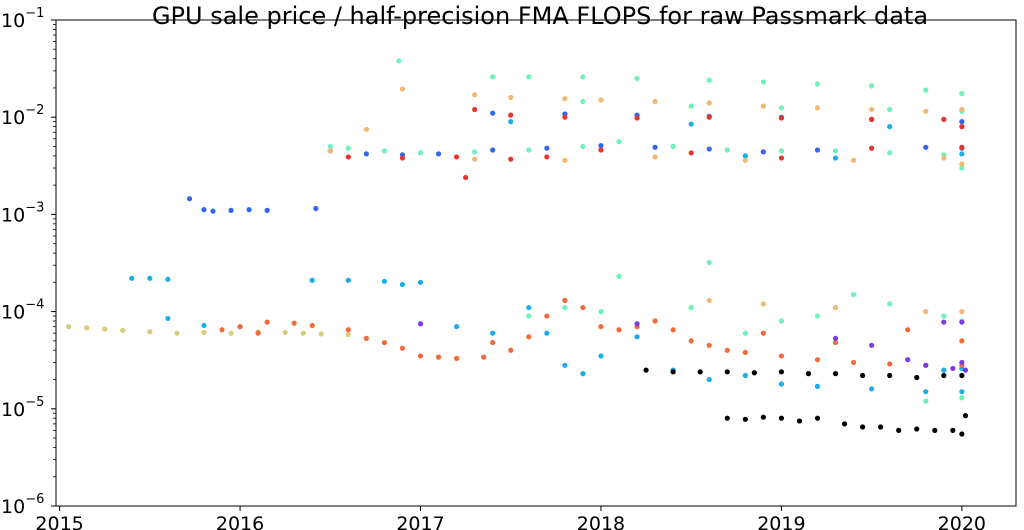 Image resolution: width=1024 pixels, height=530 pixels. I want to click on y-tick-label: 10⁻¹, so click(22, 19).